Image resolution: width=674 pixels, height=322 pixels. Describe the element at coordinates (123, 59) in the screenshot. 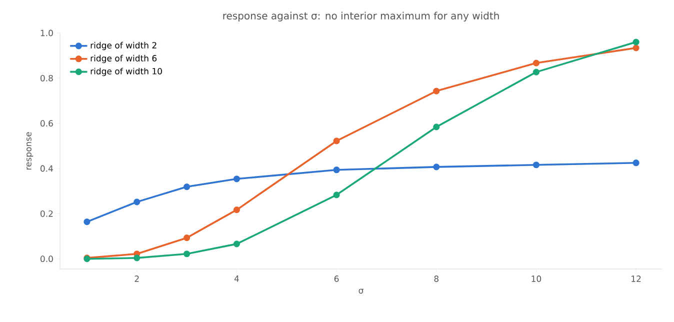

I see `legend-label: ridge of width 6` at that location.